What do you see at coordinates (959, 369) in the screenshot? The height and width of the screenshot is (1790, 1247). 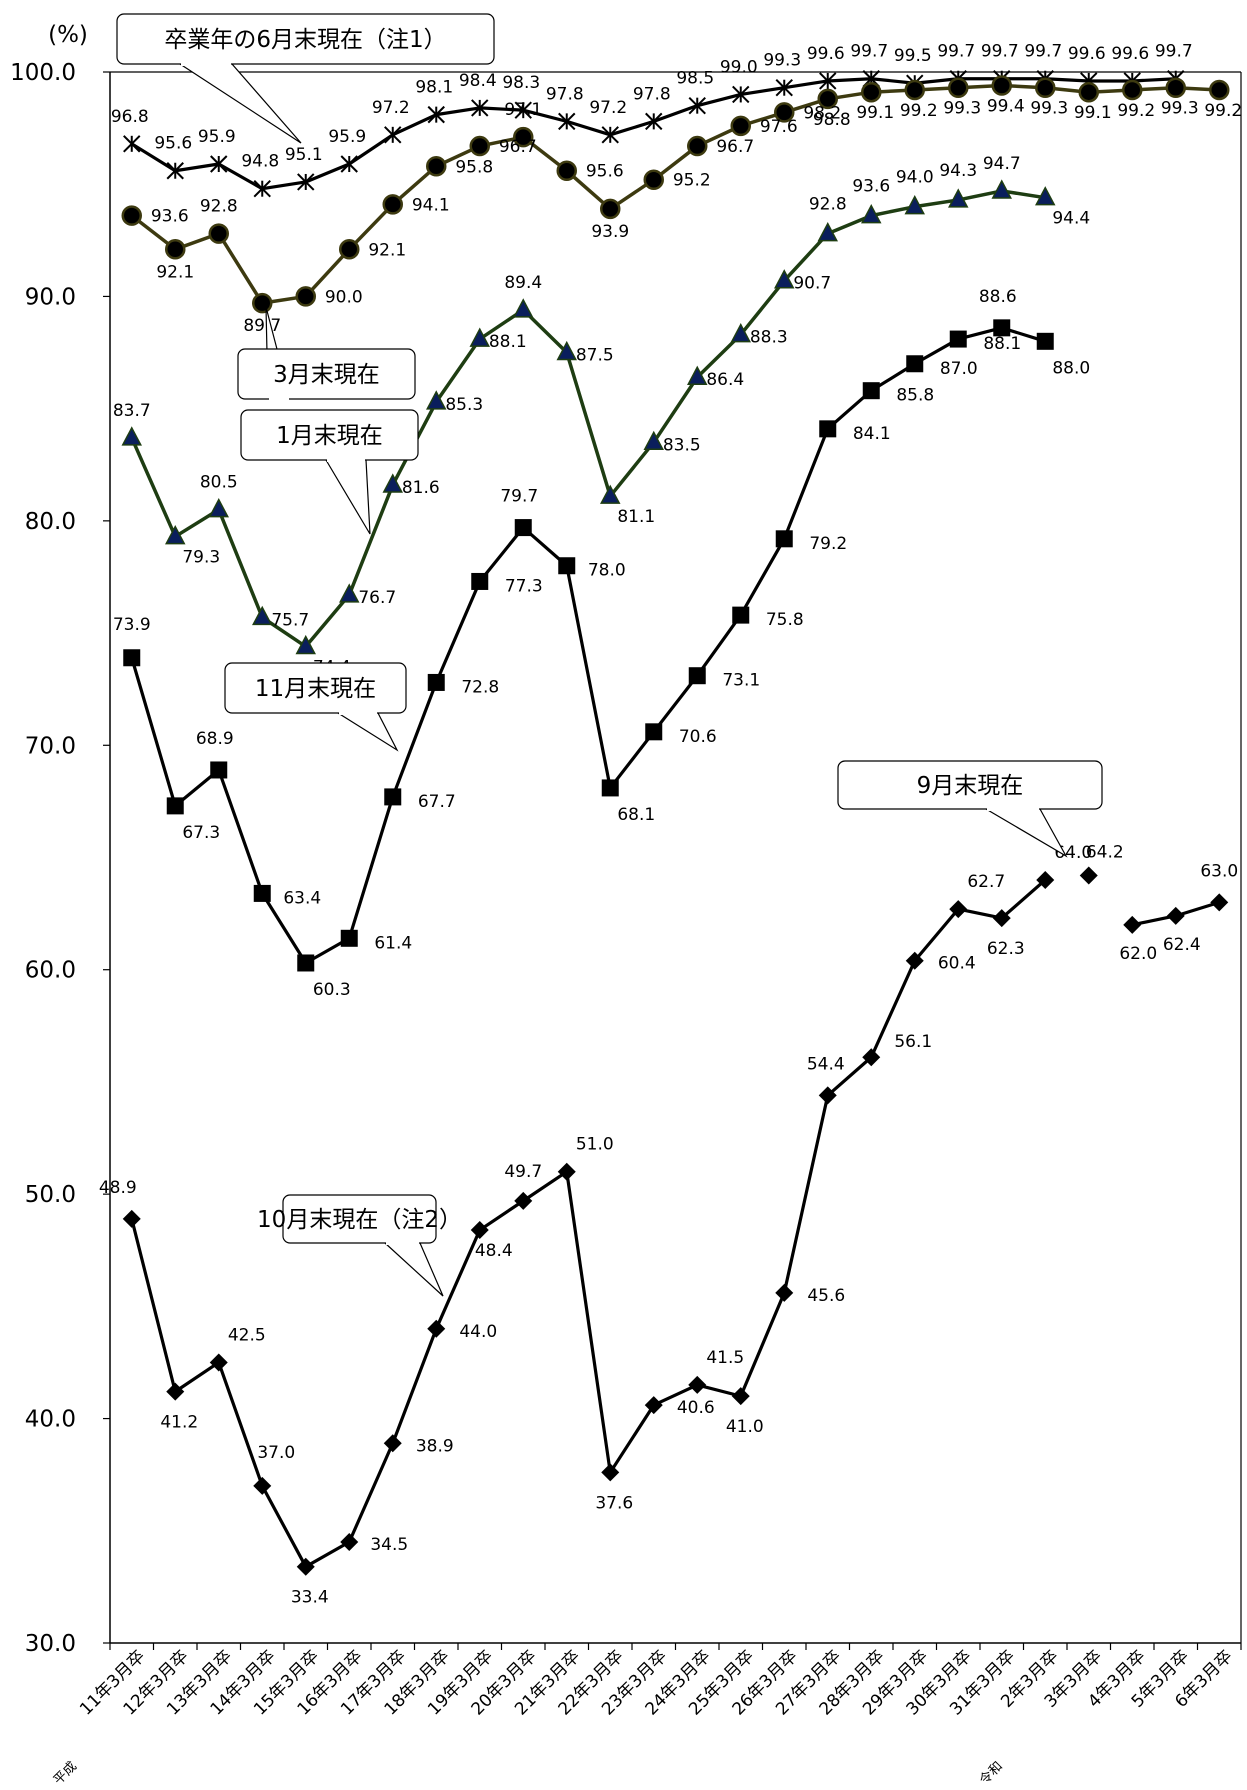 I see `data-label: 87.0` at bounding box center [959, 369].